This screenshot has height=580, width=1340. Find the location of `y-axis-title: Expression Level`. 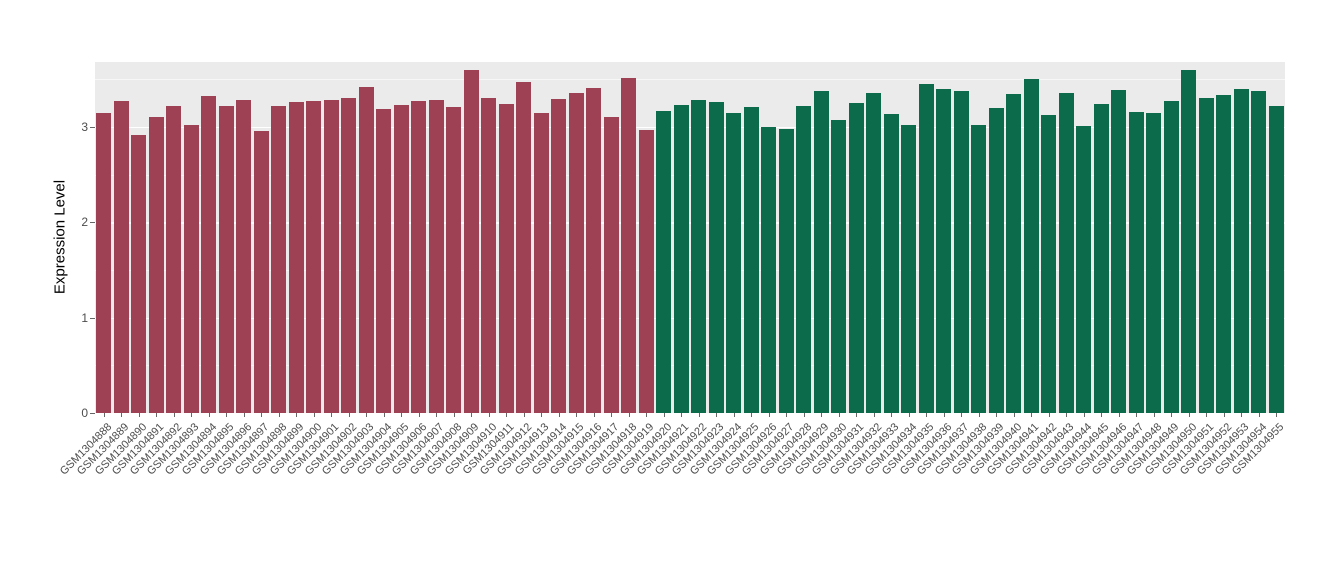

y-axis-title: Expression Level is located at coordinates (60, 237).